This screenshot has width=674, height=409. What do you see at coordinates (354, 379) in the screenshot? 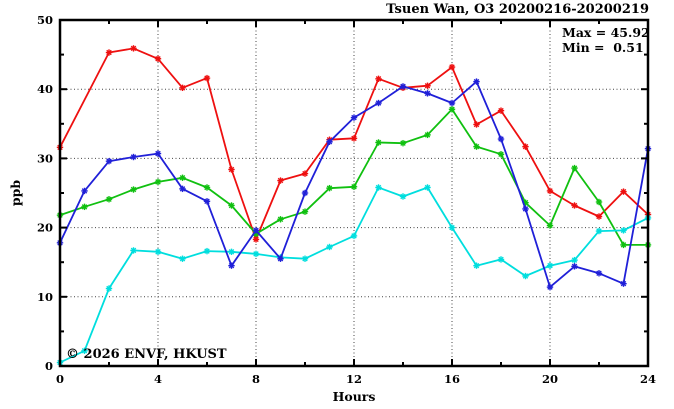
I see `x-tick-label-12: 12` at bounding box center [354, 379].